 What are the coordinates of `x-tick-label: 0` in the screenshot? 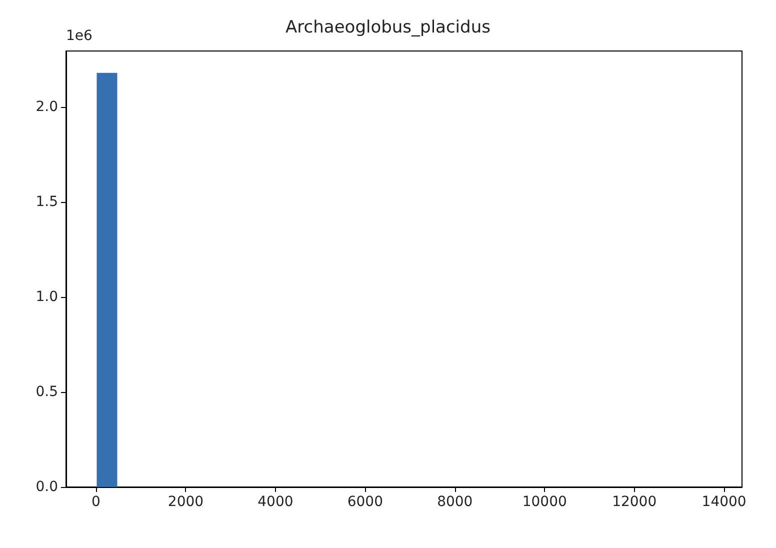 It's located at (96, 502).